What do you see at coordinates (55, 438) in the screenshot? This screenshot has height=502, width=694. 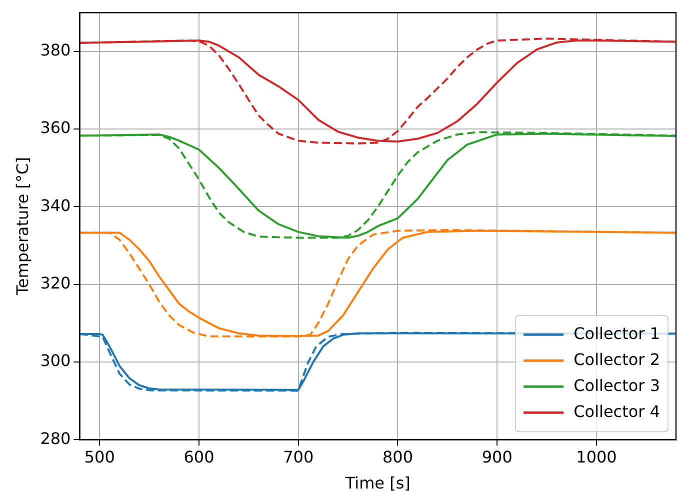 I see `y-tick-label: 280` at bounding box center [55, 438].